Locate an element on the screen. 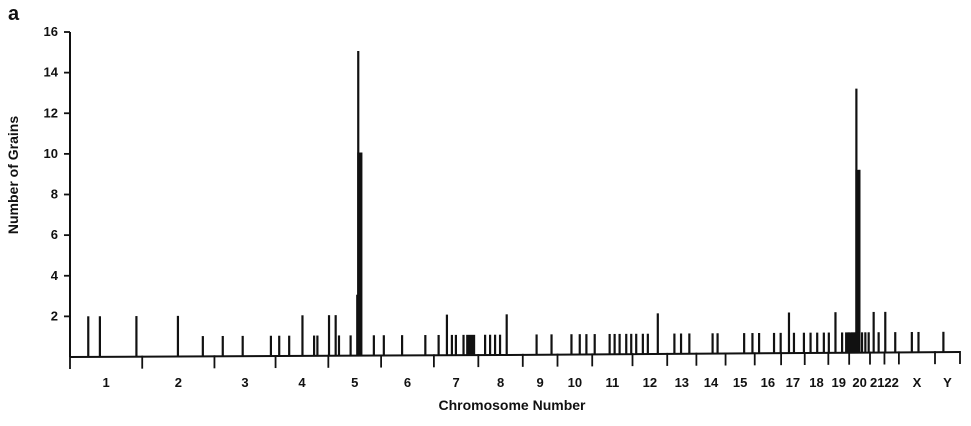 This screenshot has width=971, height=426. x-tick-labels: 1 2 3 4 5 6 7 8 9 10 11 12 13 14 15 16 17 18 19 20 21 22 X Y is located at coordinates (527, 382).